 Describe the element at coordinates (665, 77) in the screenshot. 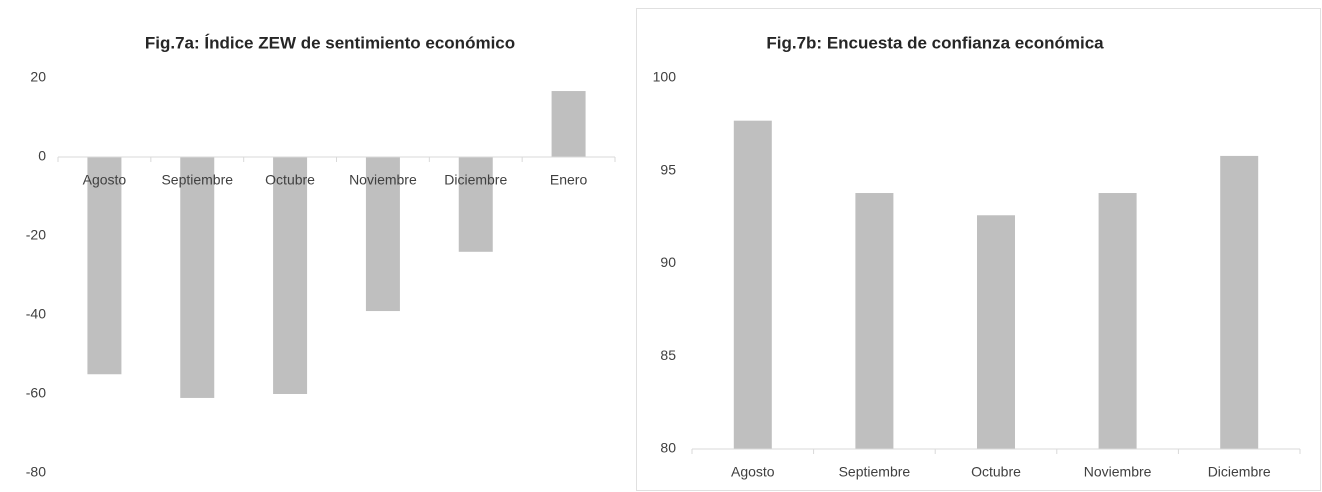

I see `y-tick-label: 100` at that location.